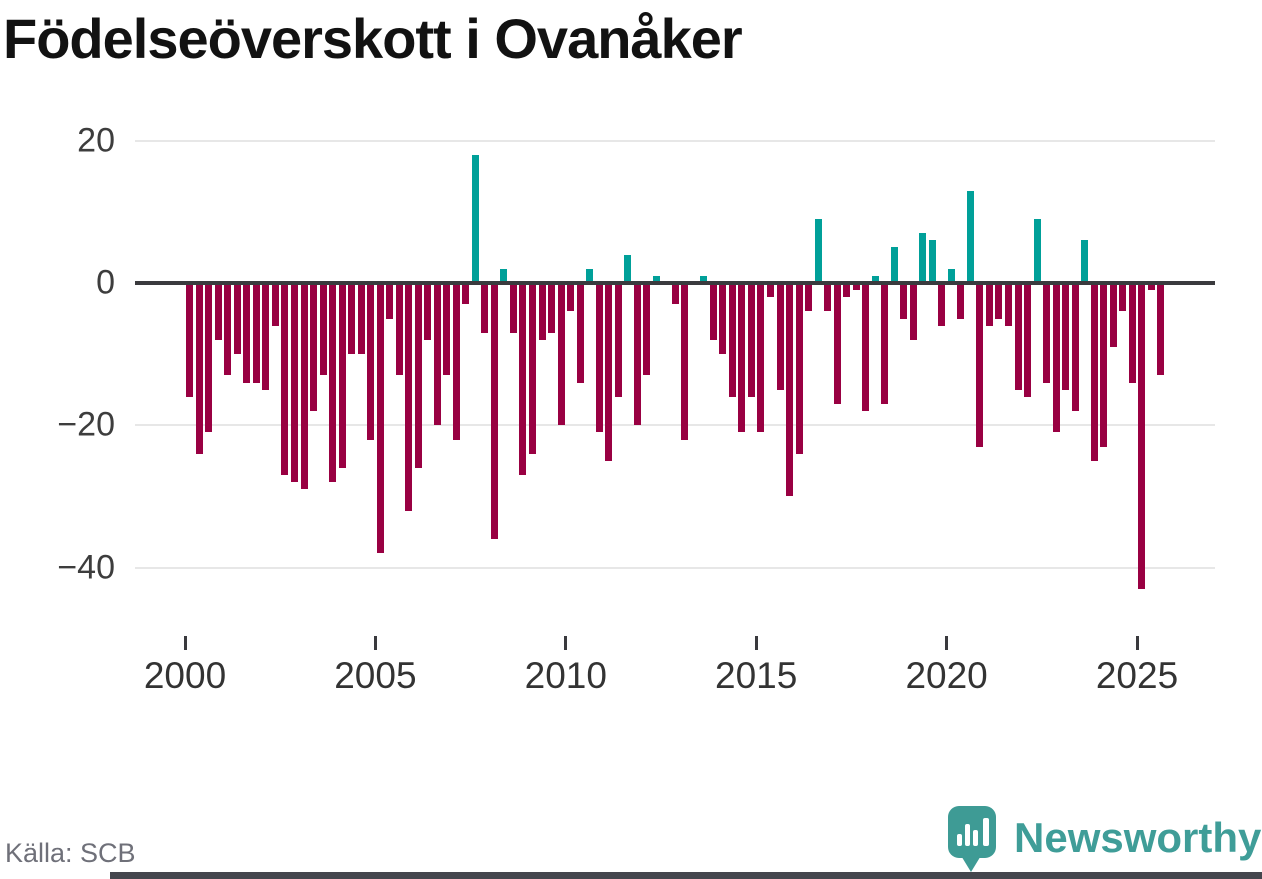 The height and width of the screenshot is (879, 1262). Describe the element at coordinates (1138, 837) in the screenshot. I see `brand-name: Newsworthy` at that location.